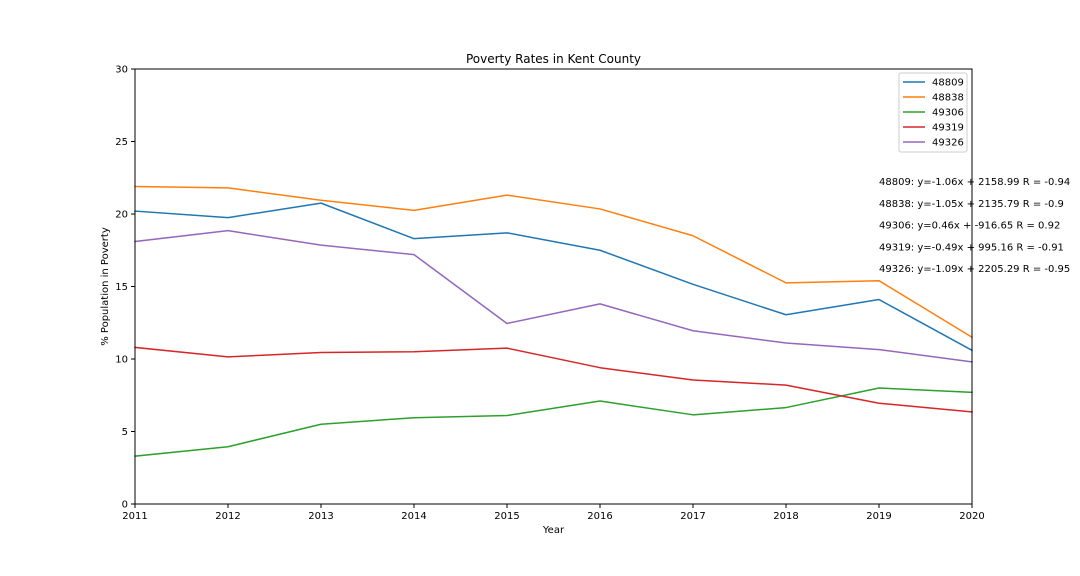  What do you see at coordinates (971, 247) in the screenshot?
I see `regression-annotation: 49319: y=-0.49x + 995.16 R = -0.91` at bounding box center [971, 247].